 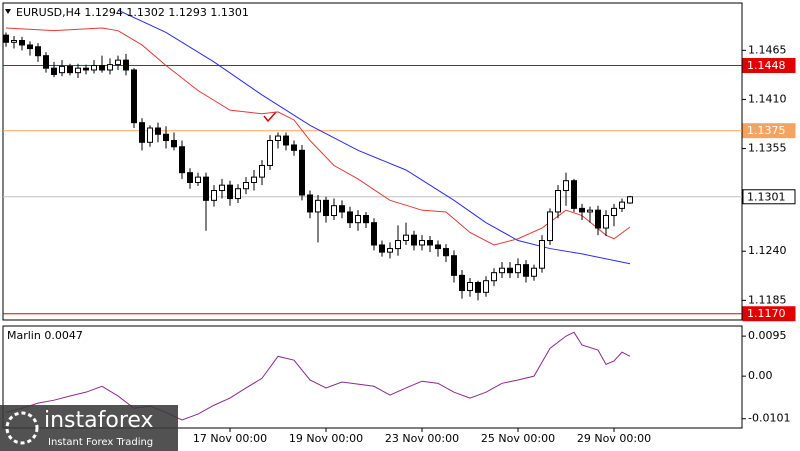 What do you see at coordinates (8, 11) in the screenshot?
I see `menu-triangle` at bounding box center [8, 11].